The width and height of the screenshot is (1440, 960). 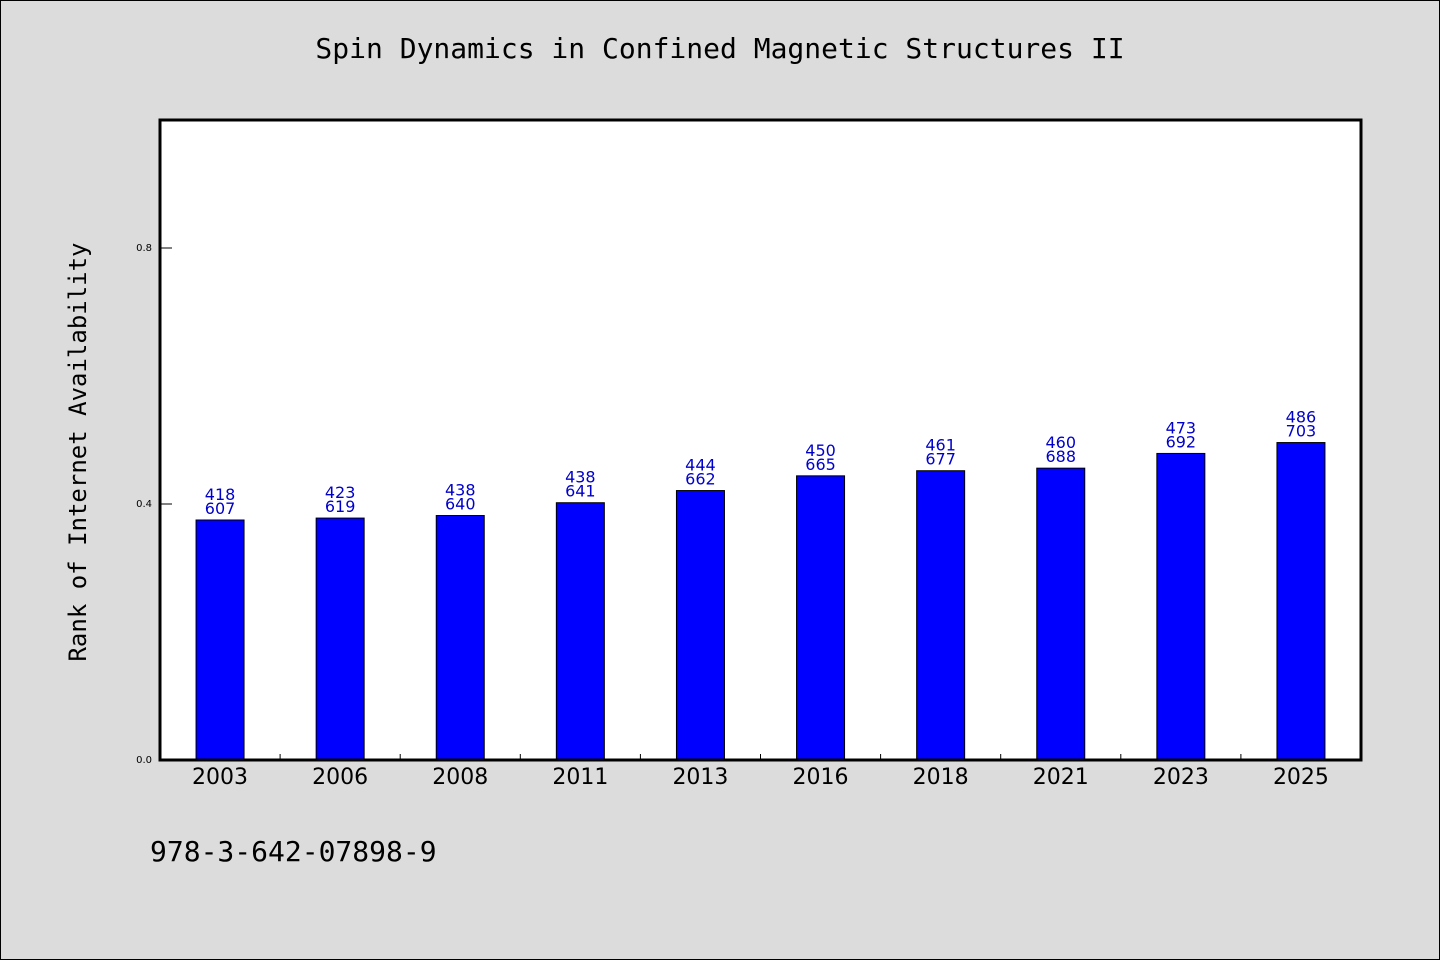 I want to click on x-tick-label: 2025, so click(x=1301, y=777).